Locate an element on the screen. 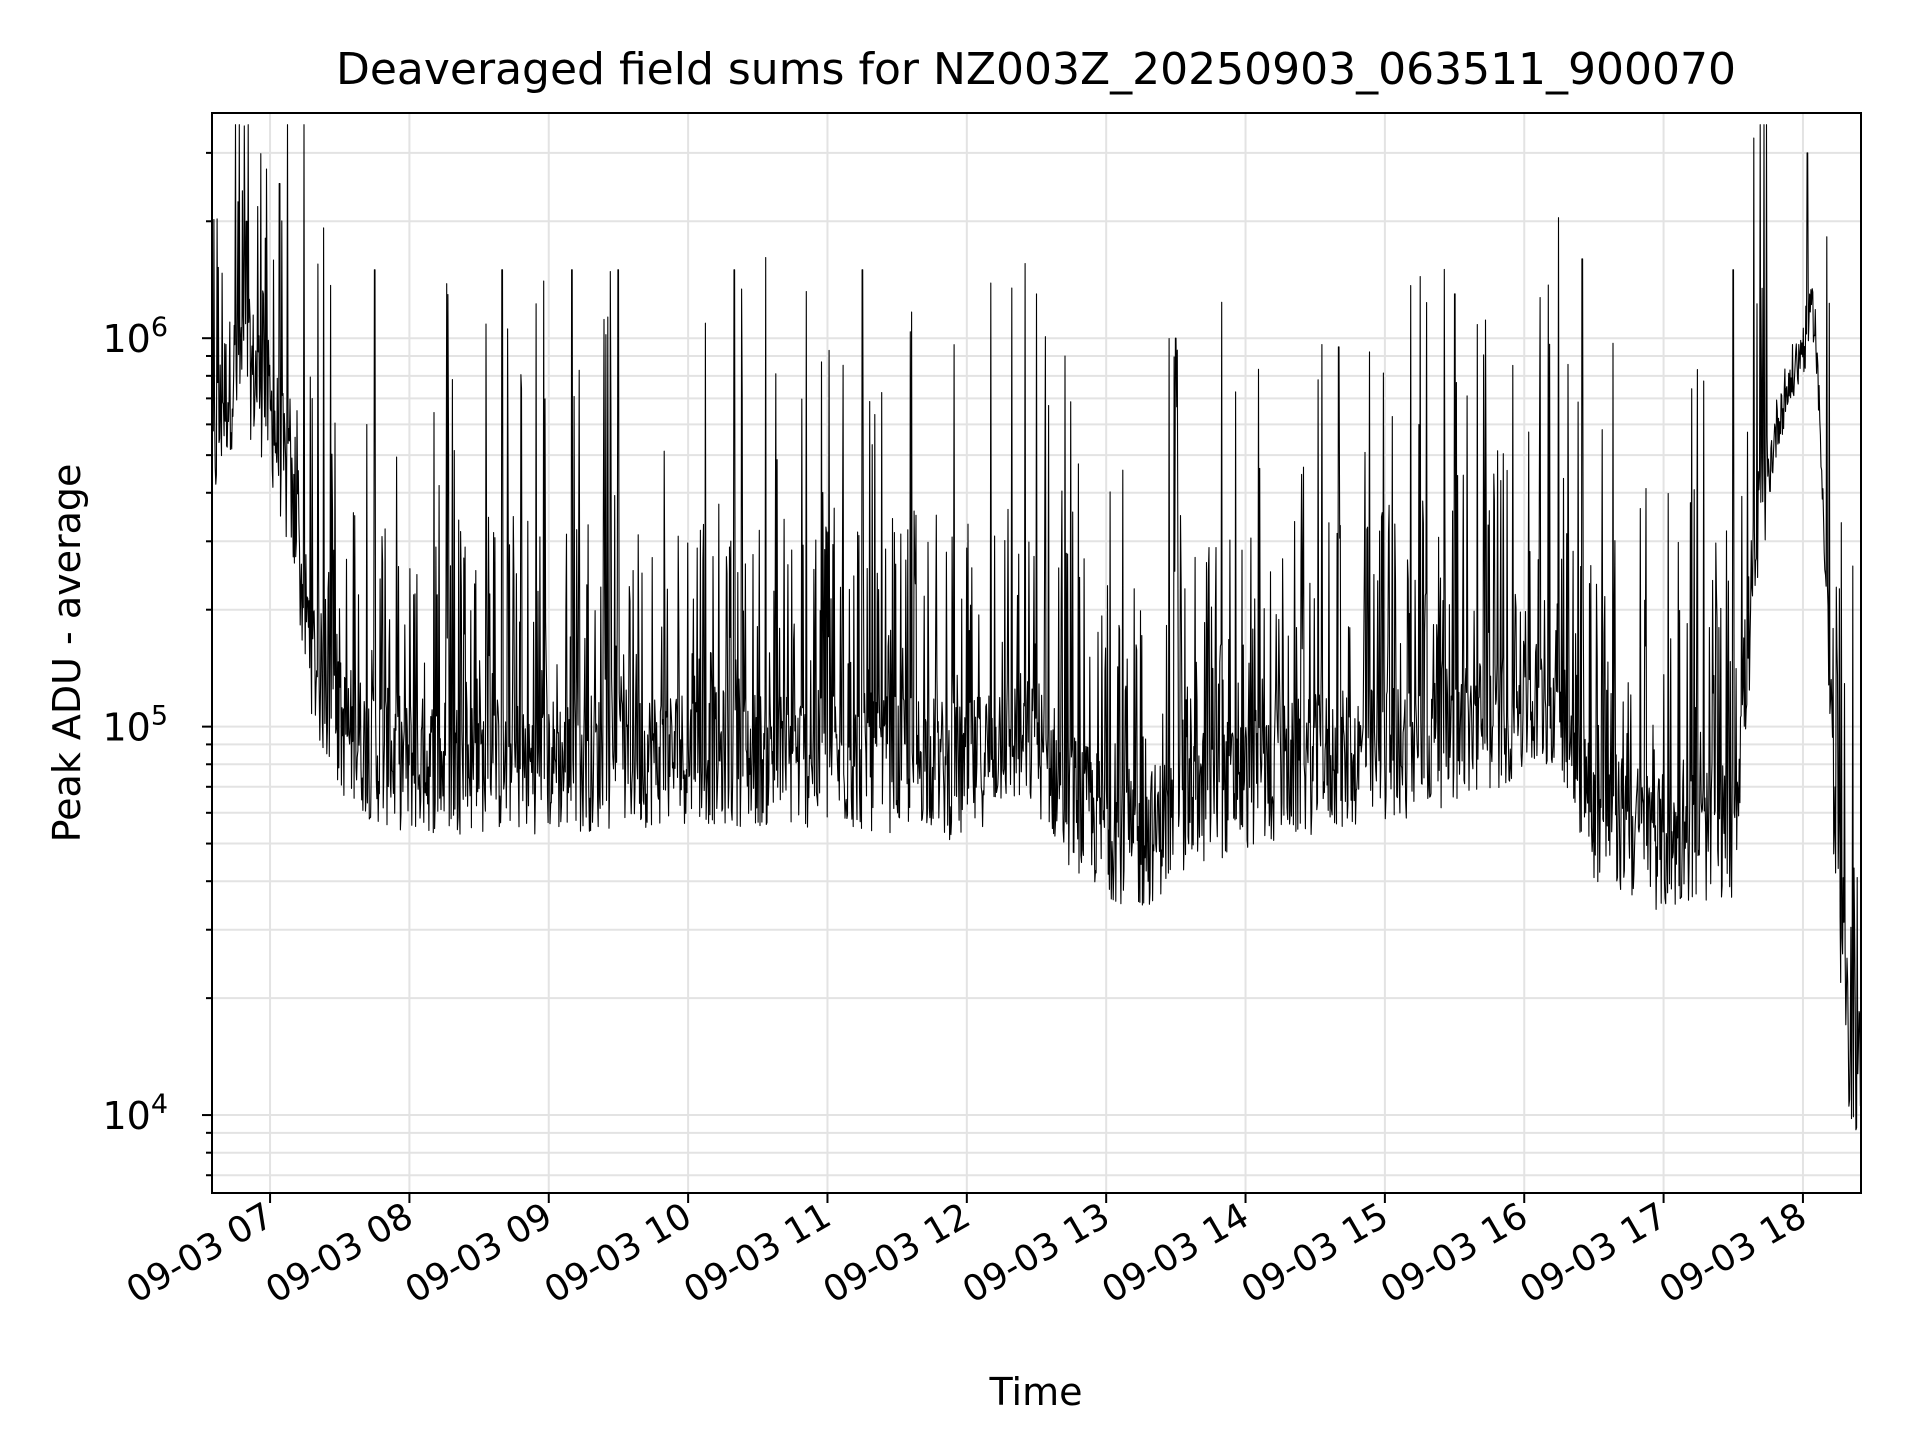 Image resolution: width=1920 pixels, height=1440 pixels. y-axis-label: Peak ADU - average is located at coordinates (67, 653).